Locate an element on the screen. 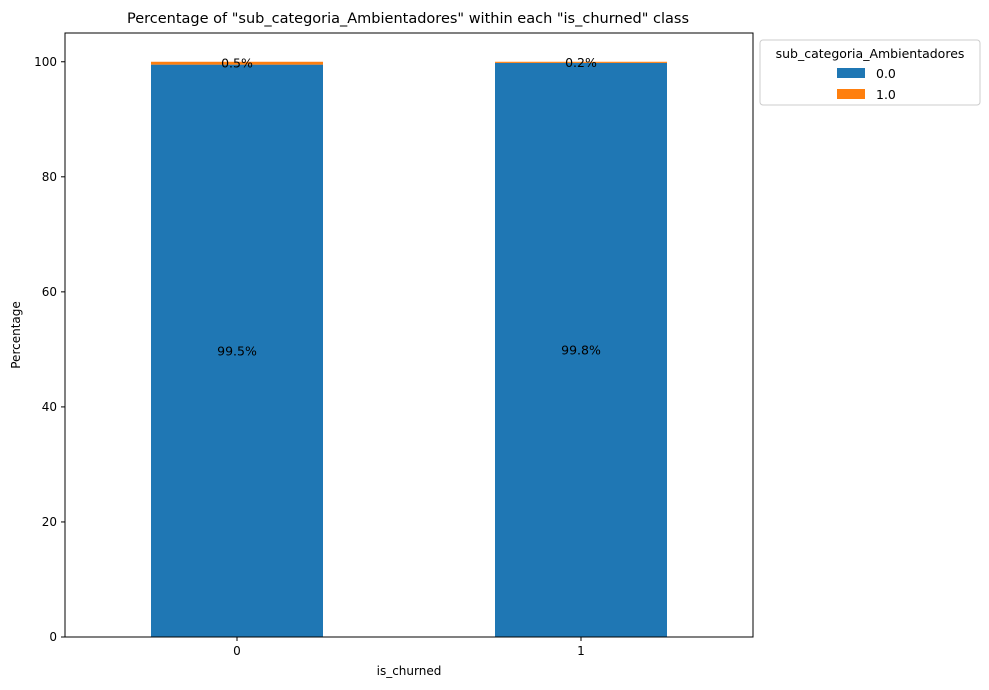 This screenshot has height=690, width=989. y-tick-label-0: 0 is located at coordinates (53, 637).